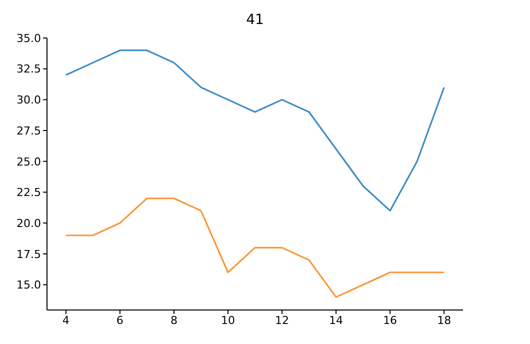  Describe the element at coordinates (28, 161) in the screenshot. I see `y-tick-label: 25.0` at that location.